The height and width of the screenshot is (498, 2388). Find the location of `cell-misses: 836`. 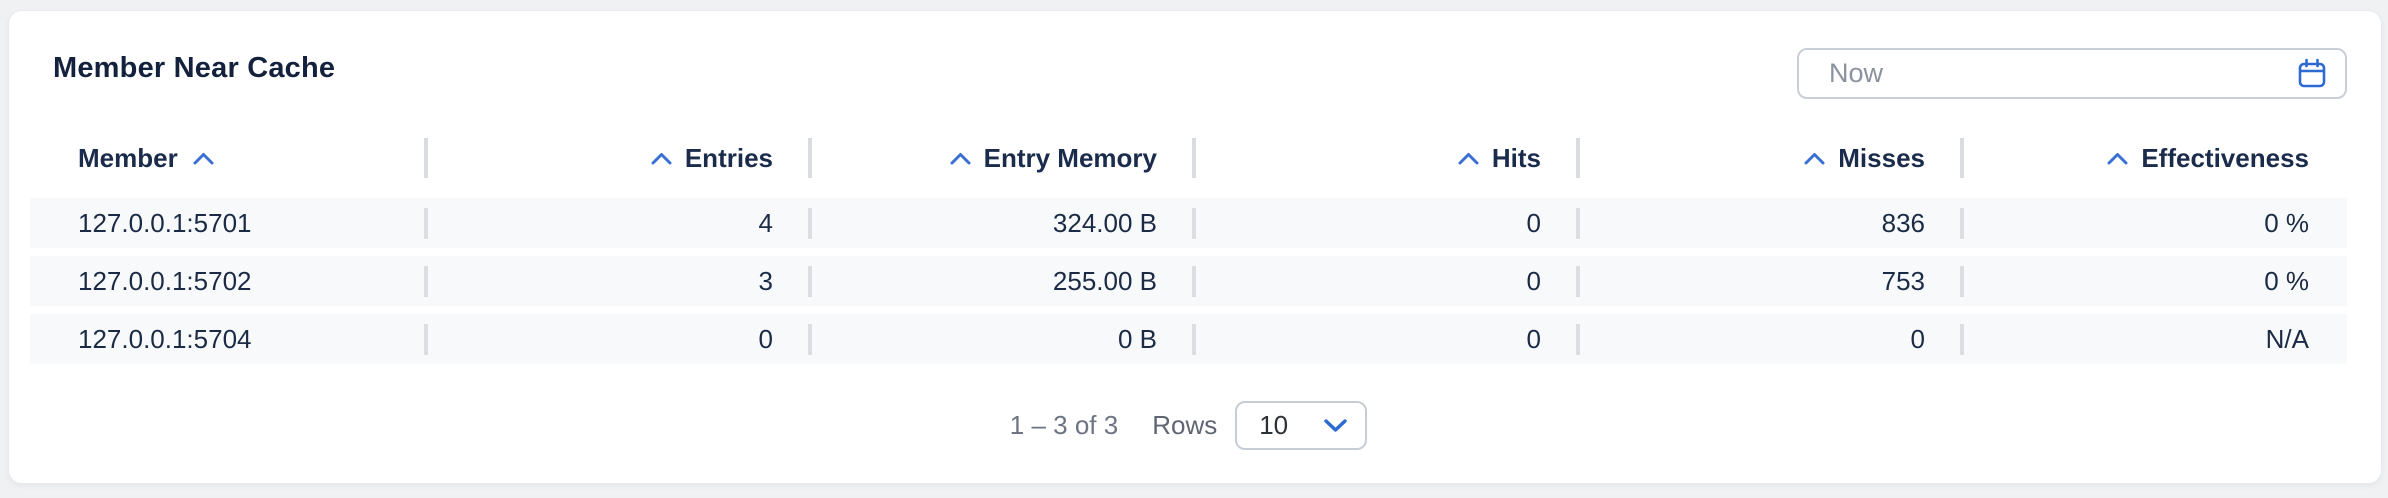

cell-misses: 836 is located at coordinates (1771, 223).